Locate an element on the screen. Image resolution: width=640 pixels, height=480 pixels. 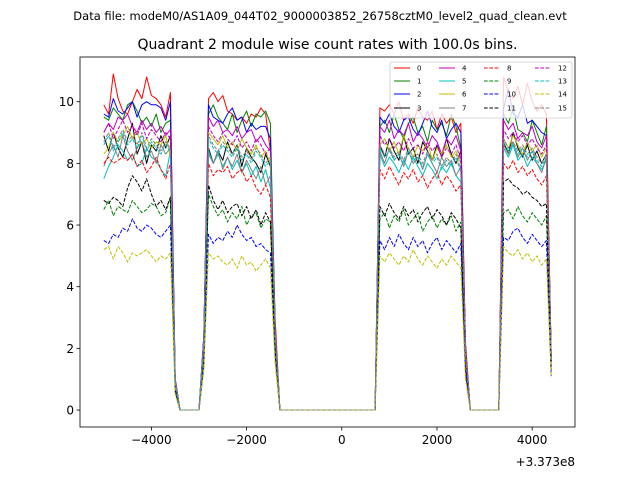
legend-label: 8 is located at coordinates (509, 69).